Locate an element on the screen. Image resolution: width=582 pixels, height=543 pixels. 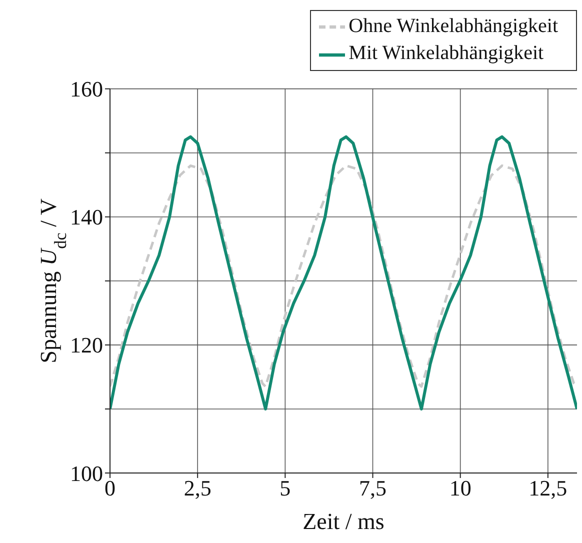
x-tick-label: 10 is located at coordinates (460, 488).